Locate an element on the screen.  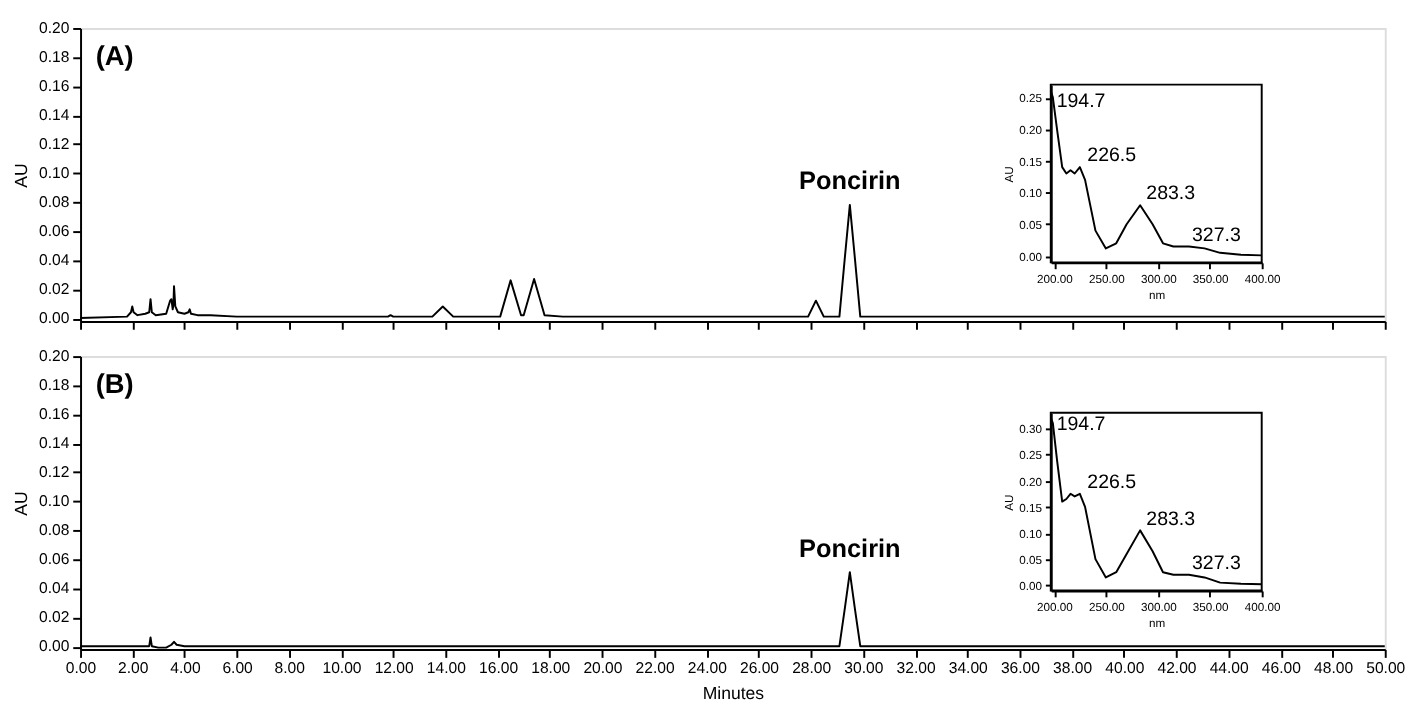
x-tick-label: 44.00 is located at coordinates (1229, 668).